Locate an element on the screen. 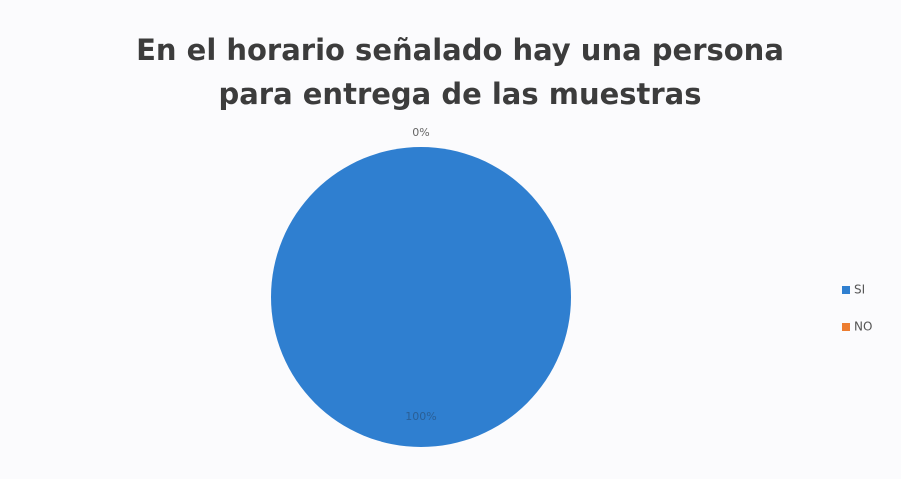 The image size is (901, 479). data-label: 100% is located at coordinates (420, 416).